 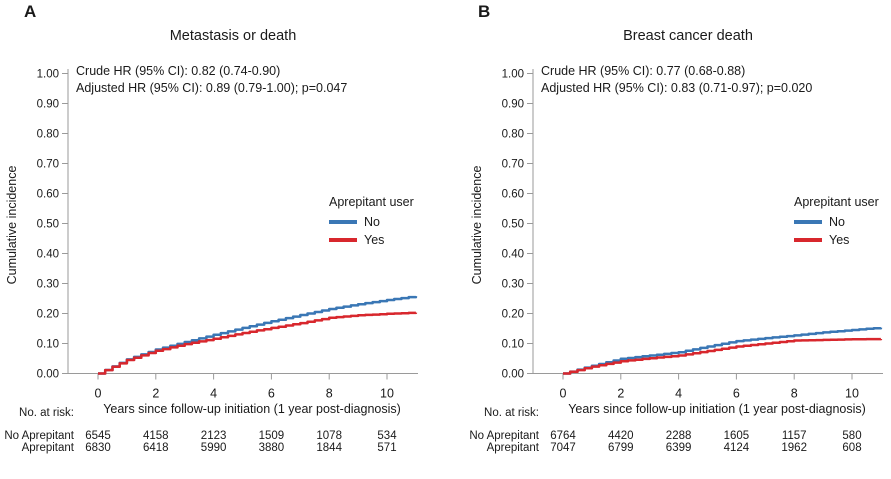 I want to click on y-tick-label: 0.40, so click(x=513, y=255).